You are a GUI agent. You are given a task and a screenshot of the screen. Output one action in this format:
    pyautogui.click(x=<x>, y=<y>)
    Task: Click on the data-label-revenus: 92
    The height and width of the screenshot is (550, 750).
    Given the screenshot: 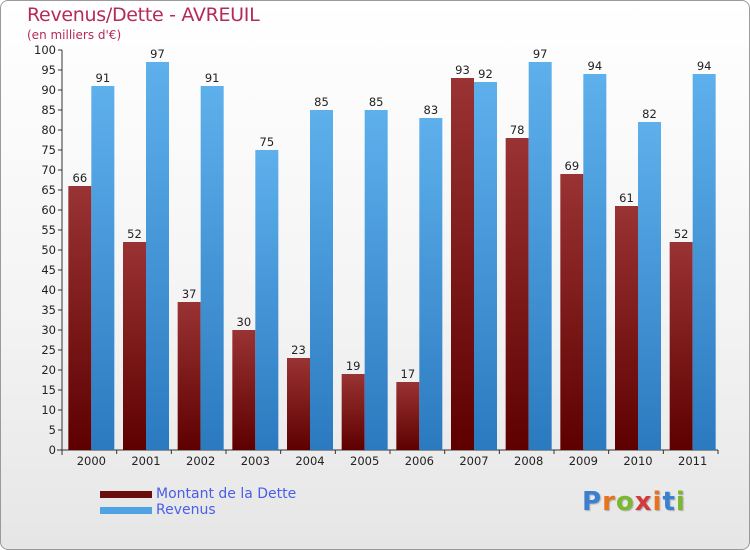 What is the action you would take?
    pyautogui.click(x=485, y=74)
    